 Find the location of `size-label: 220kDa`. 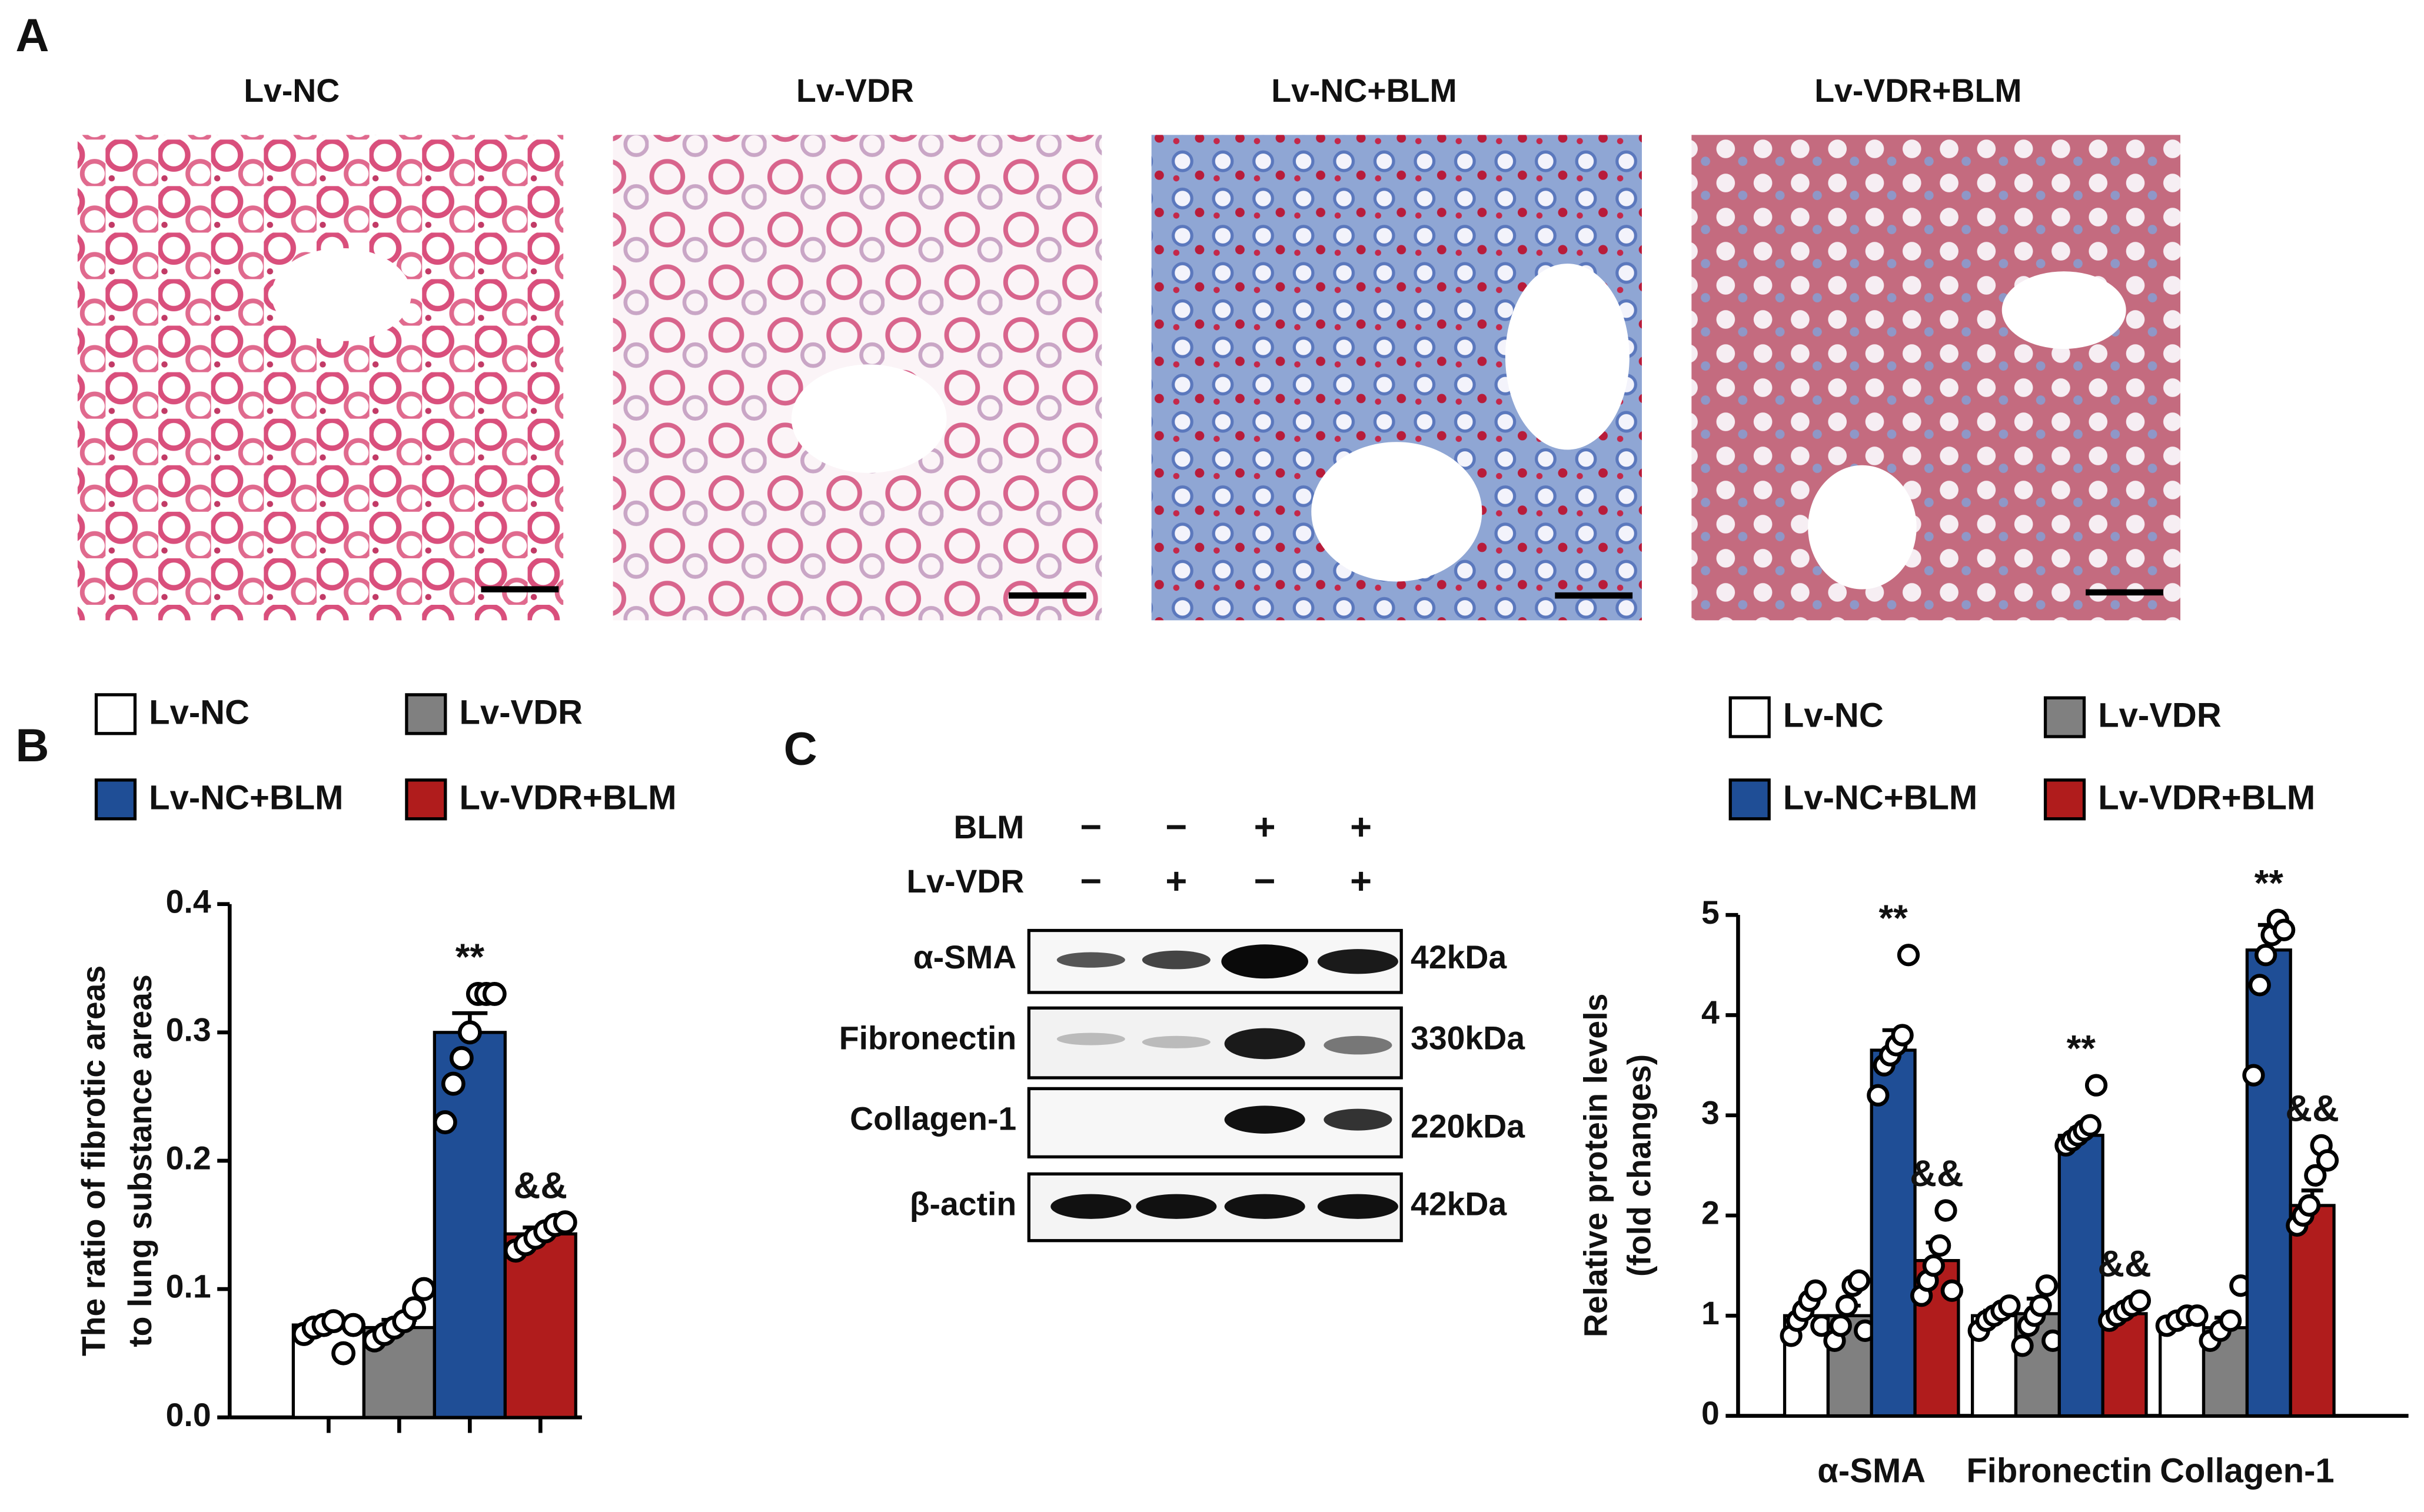

size-label: 220kDa is located at coordinates (1468, 1126).